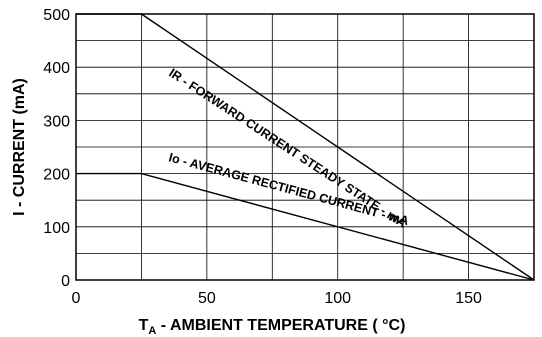 Image resolution: width=542 pixels, height=337 pixels. What do you see at coordinates (76, 298) in the screenshot?
I see `x-tick-label: 0` at bounding box center [76, 298].